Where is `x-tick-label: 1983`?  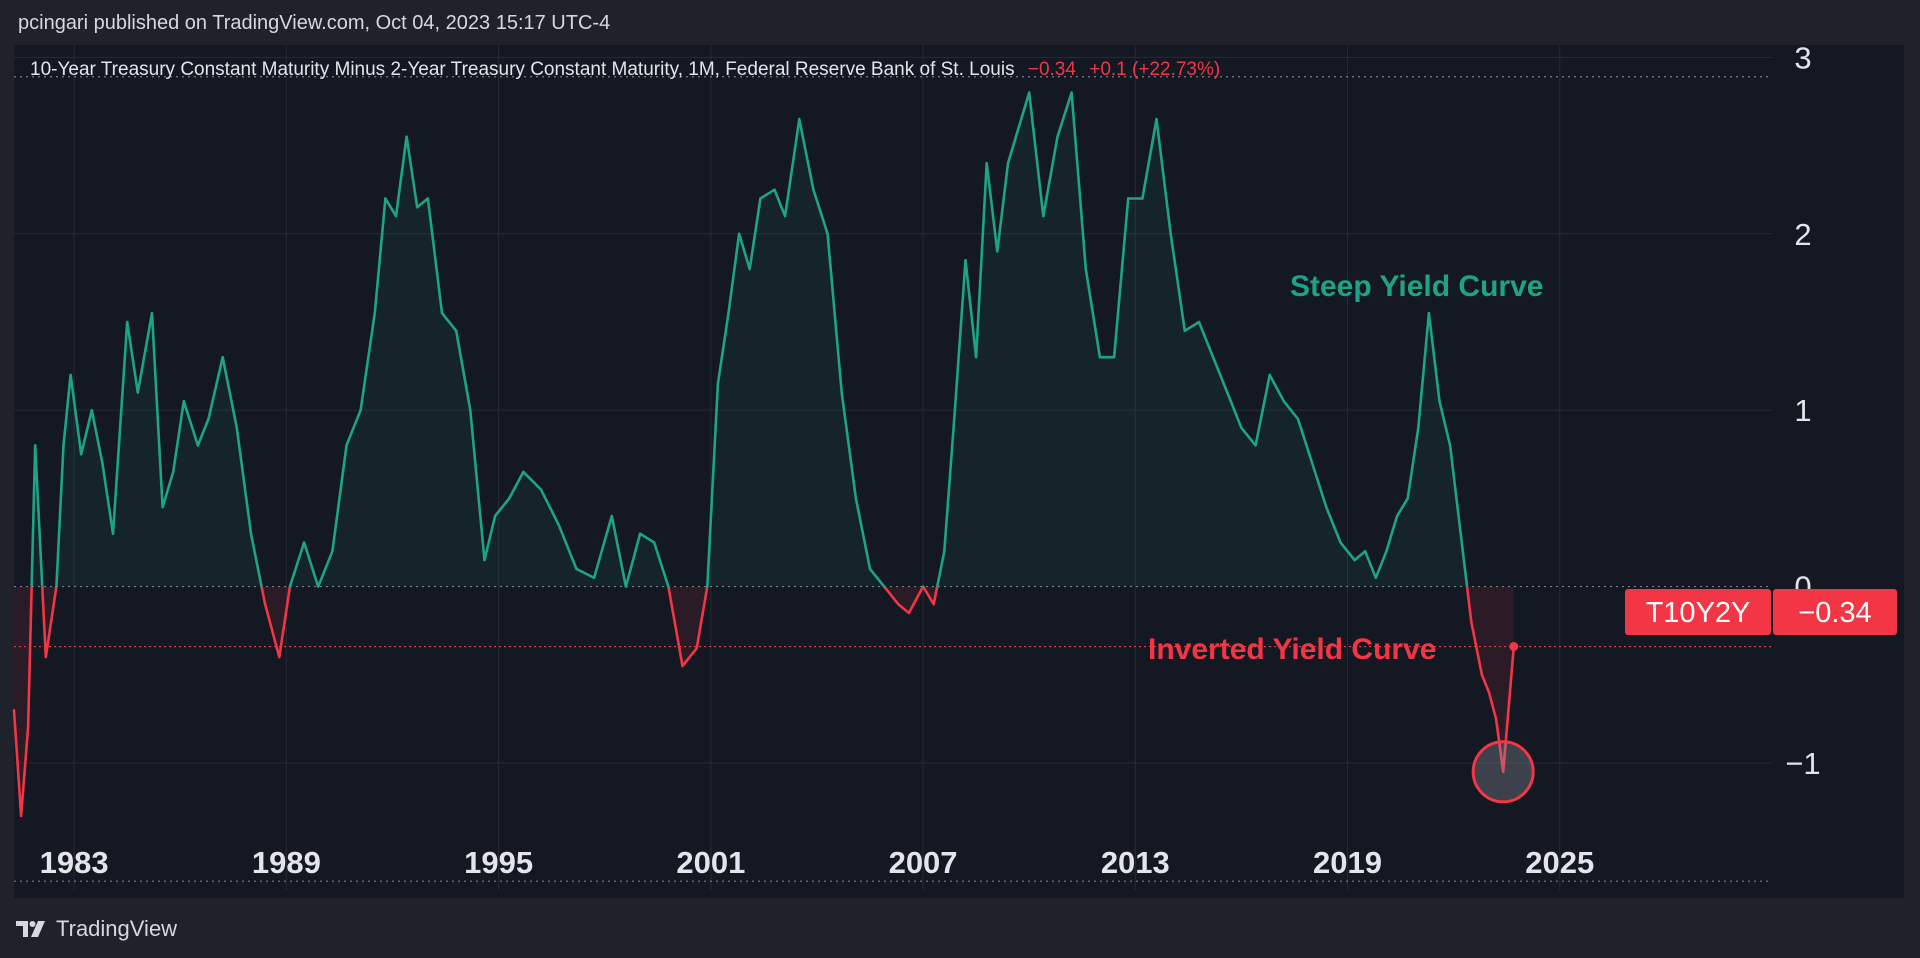
x-tick-label: 1983 is located at coordinates (74, 862).